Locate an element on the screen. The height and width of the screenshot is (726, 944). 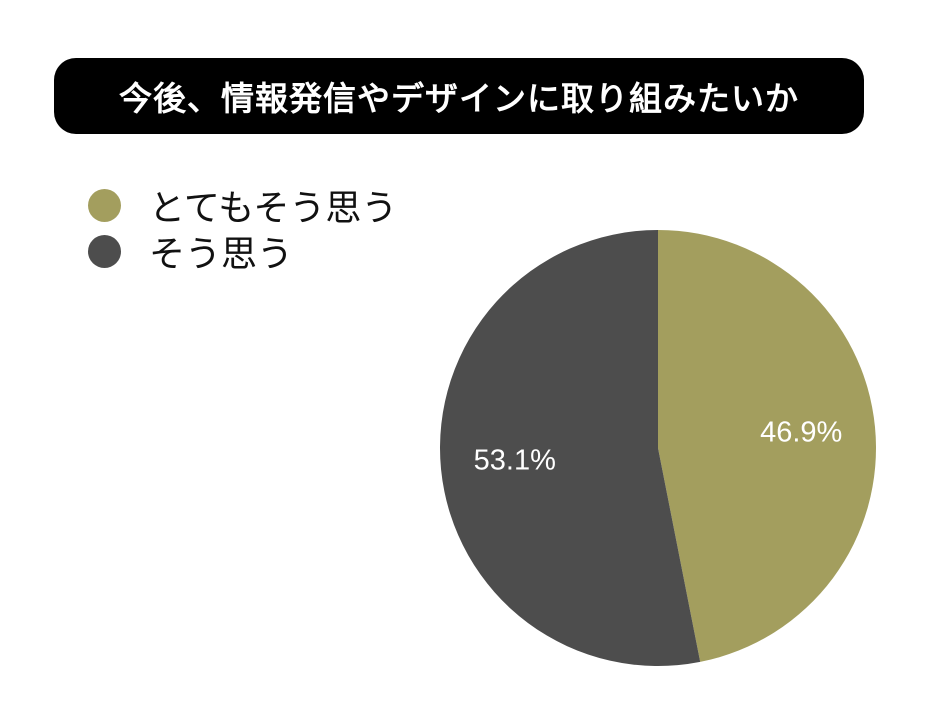
chart-title-bar: 今後、情報発信やデザインに取り組みたいか is located at coordinates (459, 96).